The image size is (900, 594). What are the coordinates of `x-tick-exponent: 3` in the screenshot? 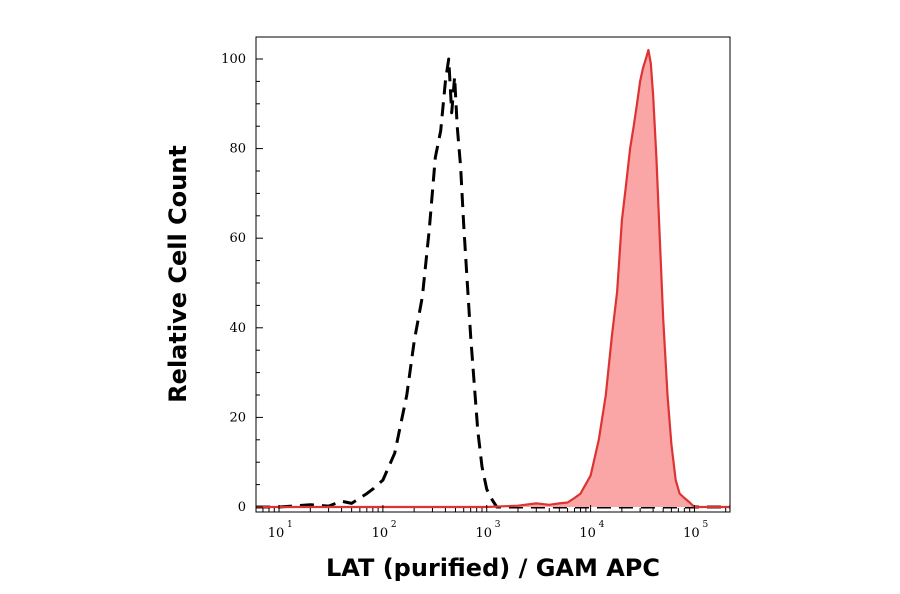 It's located at (498, 525).